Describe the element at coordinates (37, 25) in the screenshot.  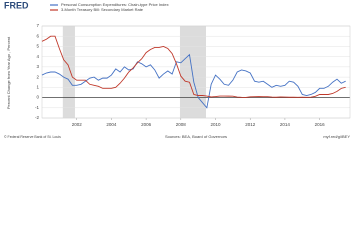
I see `y-tick-label: 7` at that location.